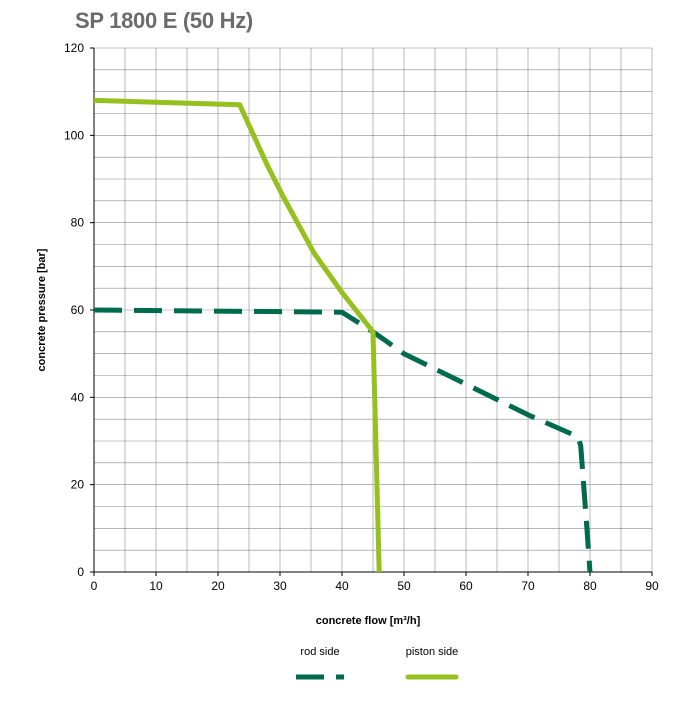 The height and width of the screenshot is (702, 690). I want to click on y-tick-label: 80, so click(78, 223).